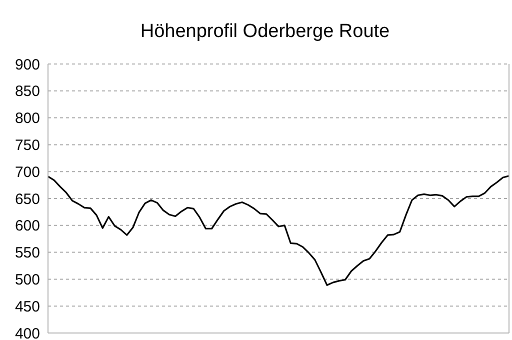 This screenshot has height=340, width=512. I want to click on y-tick-label: 700, so click(27, 172).